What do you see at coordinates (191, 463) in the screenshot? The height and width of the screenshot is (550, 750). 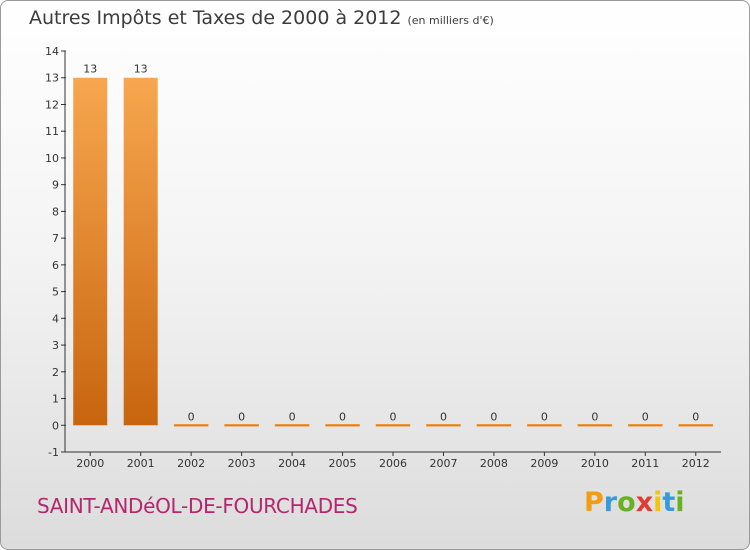 I see `x-tick-label: 2002` at bounding box center [191, 463].